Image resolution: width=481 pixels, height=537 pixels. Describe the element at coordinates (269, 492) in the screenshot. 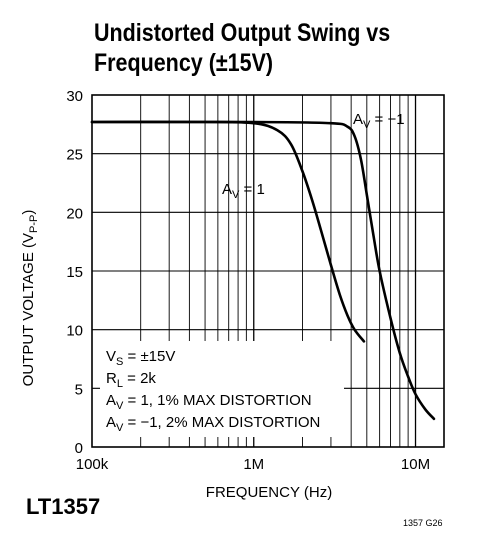

I see `x-axis-title: FREQUENCY (Hz)` at that location.